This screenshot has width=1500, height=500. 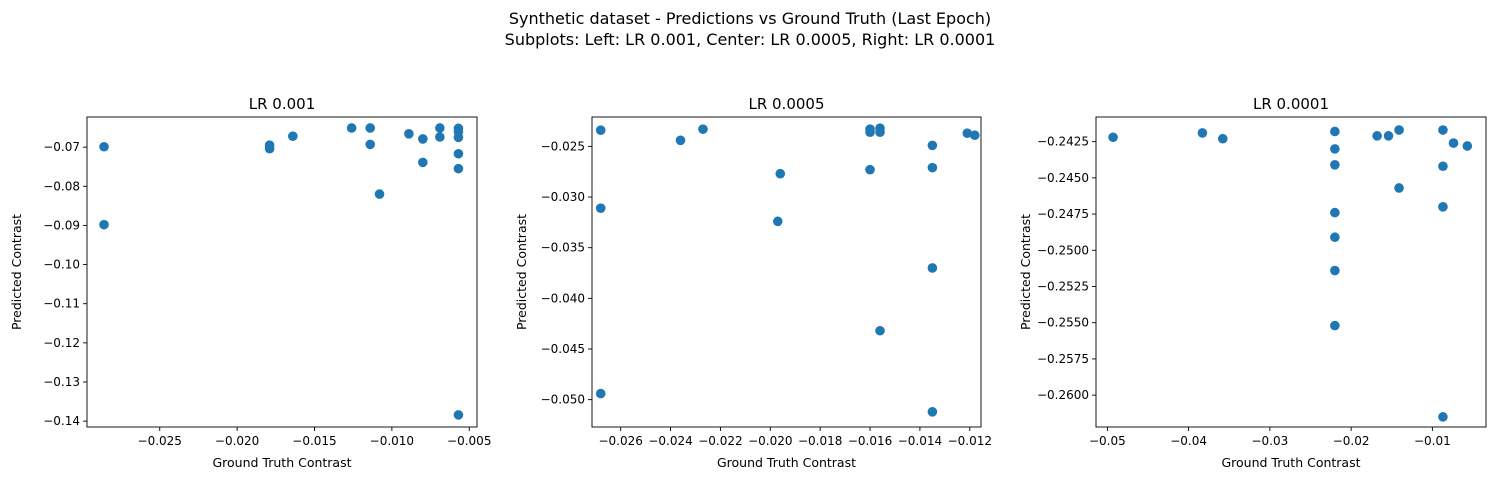 What do you see at coordinates (563, 298) in the screenshot?
I see `y-tick-label: −0.040` at bounding box center [563, 298].